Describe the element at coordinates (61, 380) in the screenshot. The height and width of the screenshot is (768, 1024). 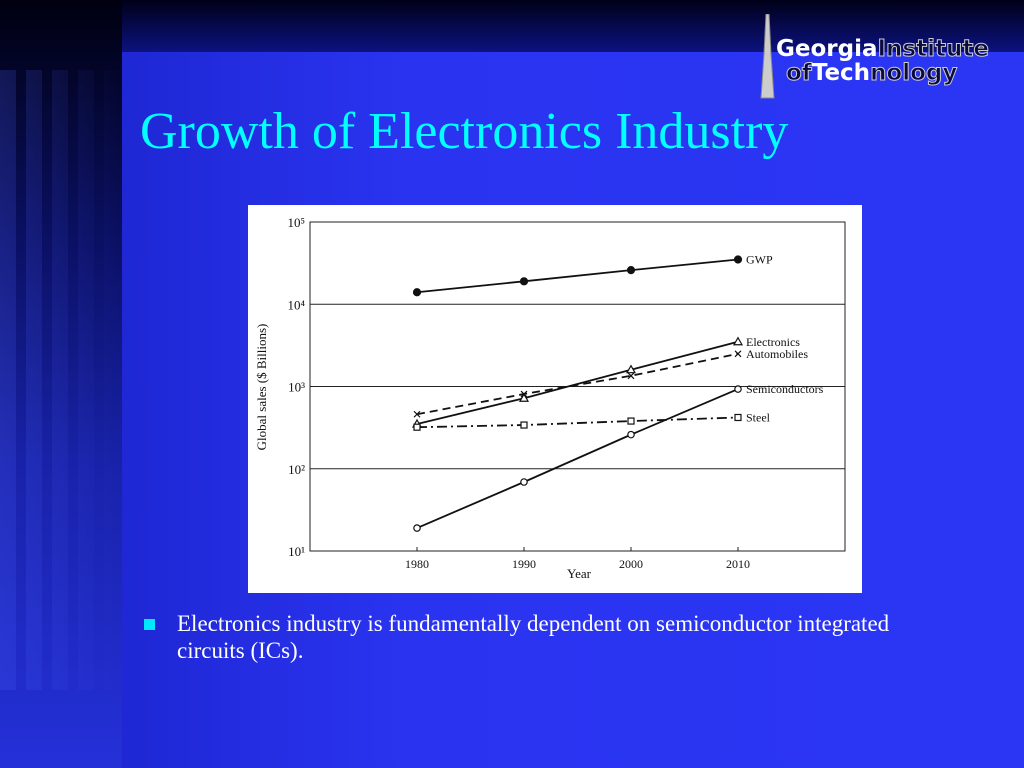
I see `square-pattern` at that location.